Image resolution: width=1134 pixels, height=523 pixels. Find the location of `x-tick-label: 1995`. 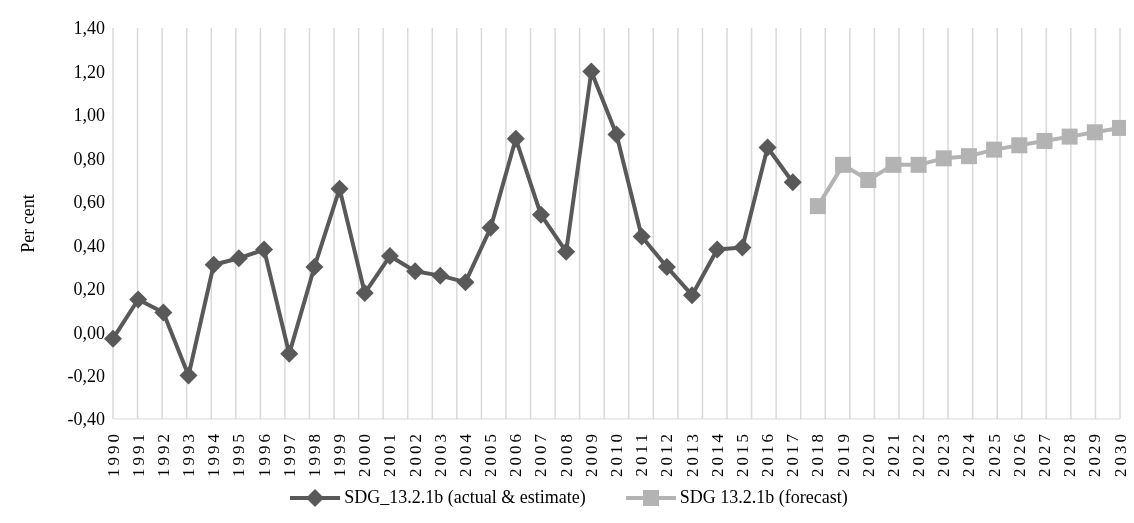

x-tick-label: 1995 is located at coordinates (239, 454).